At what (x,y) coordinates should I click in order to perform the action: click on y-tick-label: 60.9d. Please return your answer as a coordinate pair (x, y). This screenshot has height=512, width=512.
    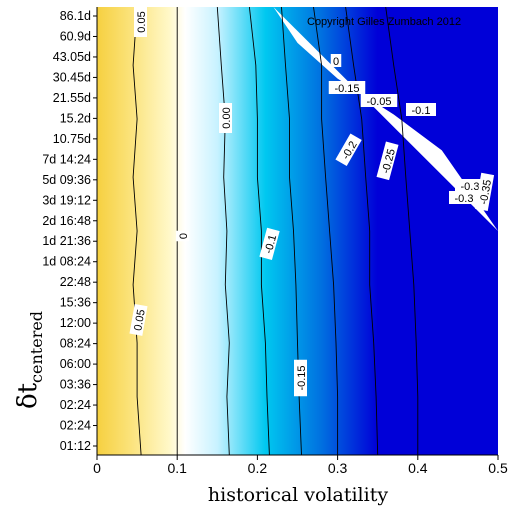
    Looking at the image, I should click on (75, 36).